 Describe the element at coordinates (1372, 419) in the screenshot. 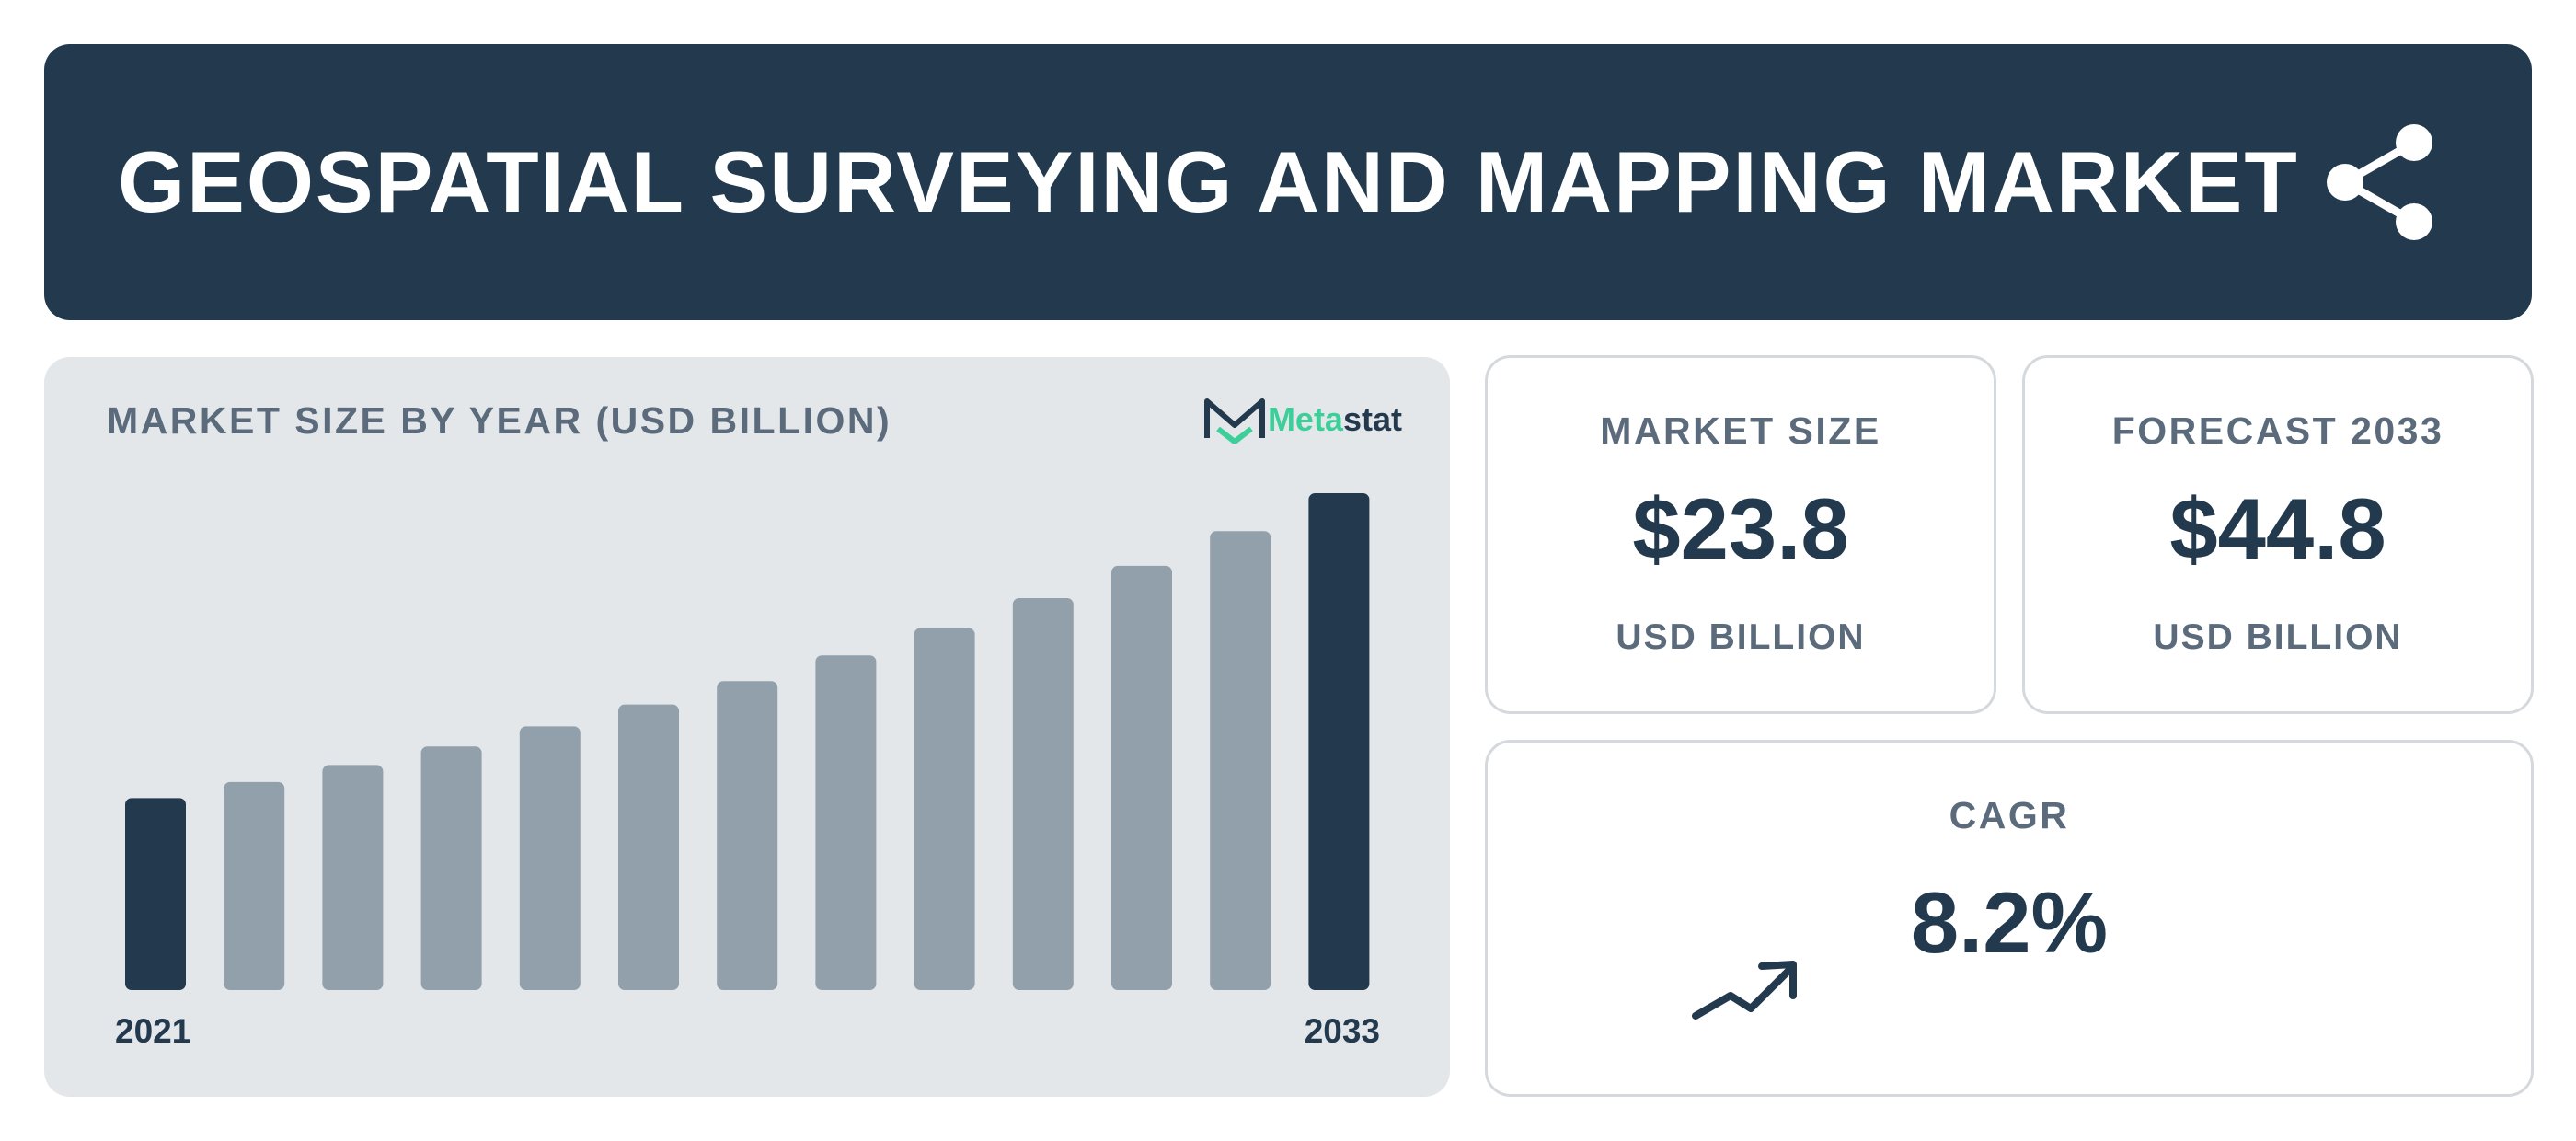

I see `logo-text-stat: stat` at that location.